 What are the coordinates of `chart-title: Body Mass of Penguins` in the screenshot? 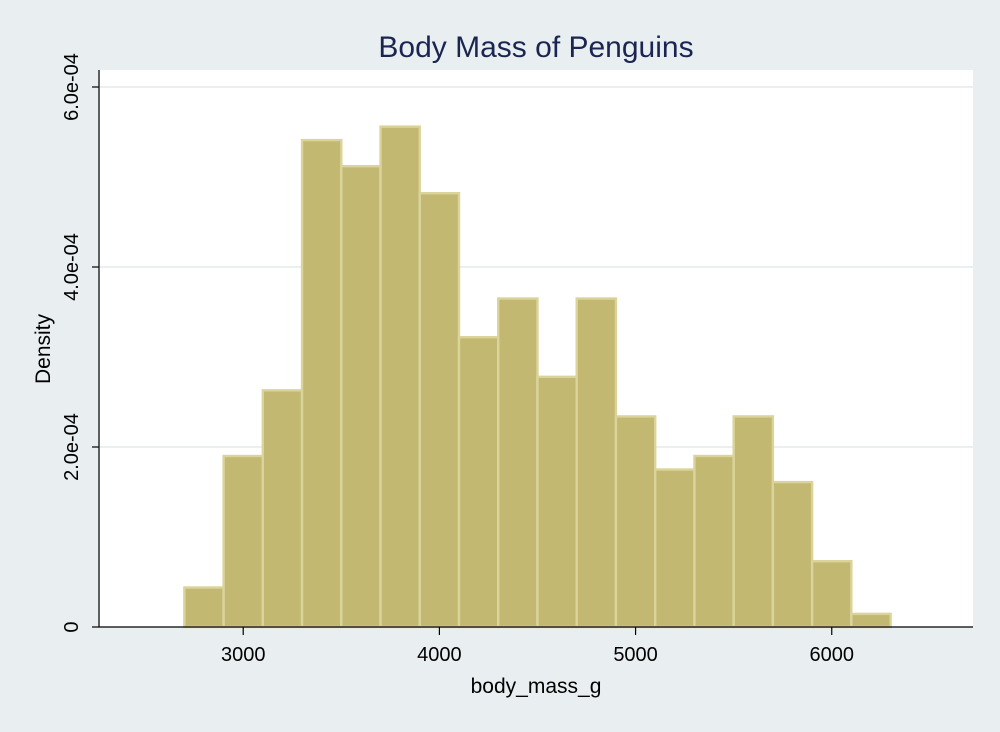 It's located at (535, 47).